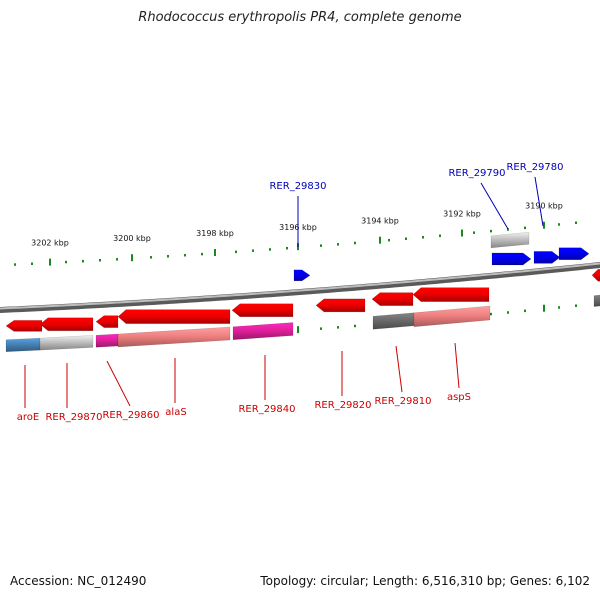  I want to click on label-leader-aspS, so click(457, 365).